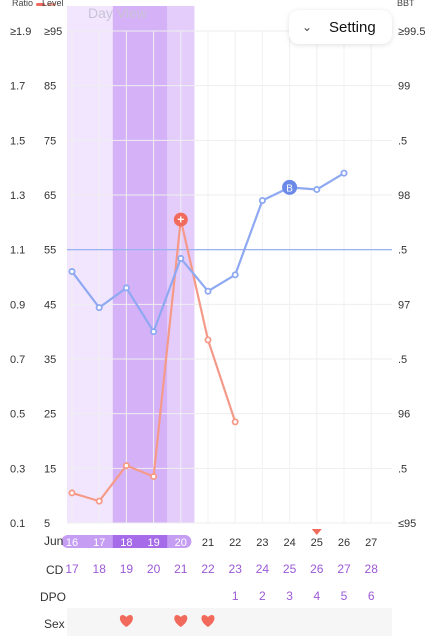 This screenshot has height=640, width=438. What do you see at coordinates (50, 87) in the screenshot?
I see `level-tick-label: 85` at bounding box center [50, 87].